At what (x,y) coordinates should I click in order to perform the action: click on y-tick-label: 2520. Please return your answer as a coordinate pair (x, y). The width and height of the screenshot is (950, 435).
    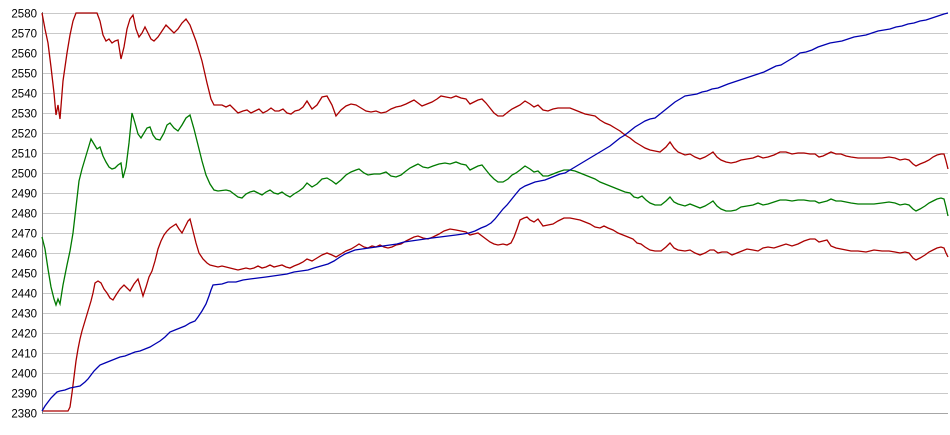
    Looking at the image, I should click on (24, 135).